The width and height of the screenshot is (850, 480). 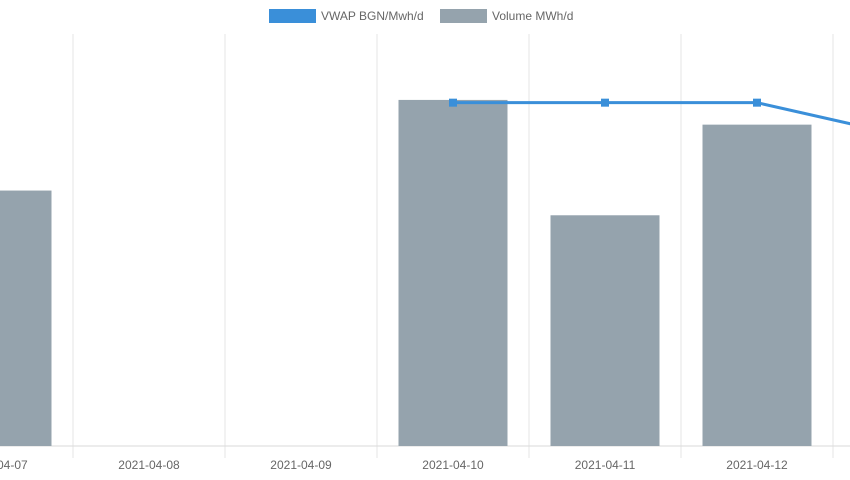 I want to click on vwap-line-path, so click(x=651, y=113).